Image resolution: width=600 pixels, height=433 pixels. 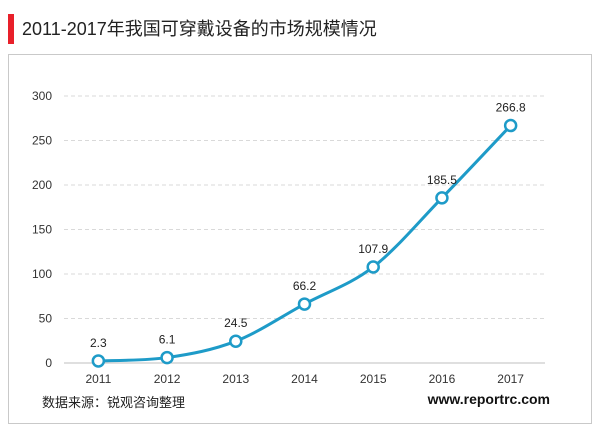 What do you see at coordinates (488, 399) in the screenshot?
I see `website-link: www.reportrc.com` at bounding box center [488, 399].